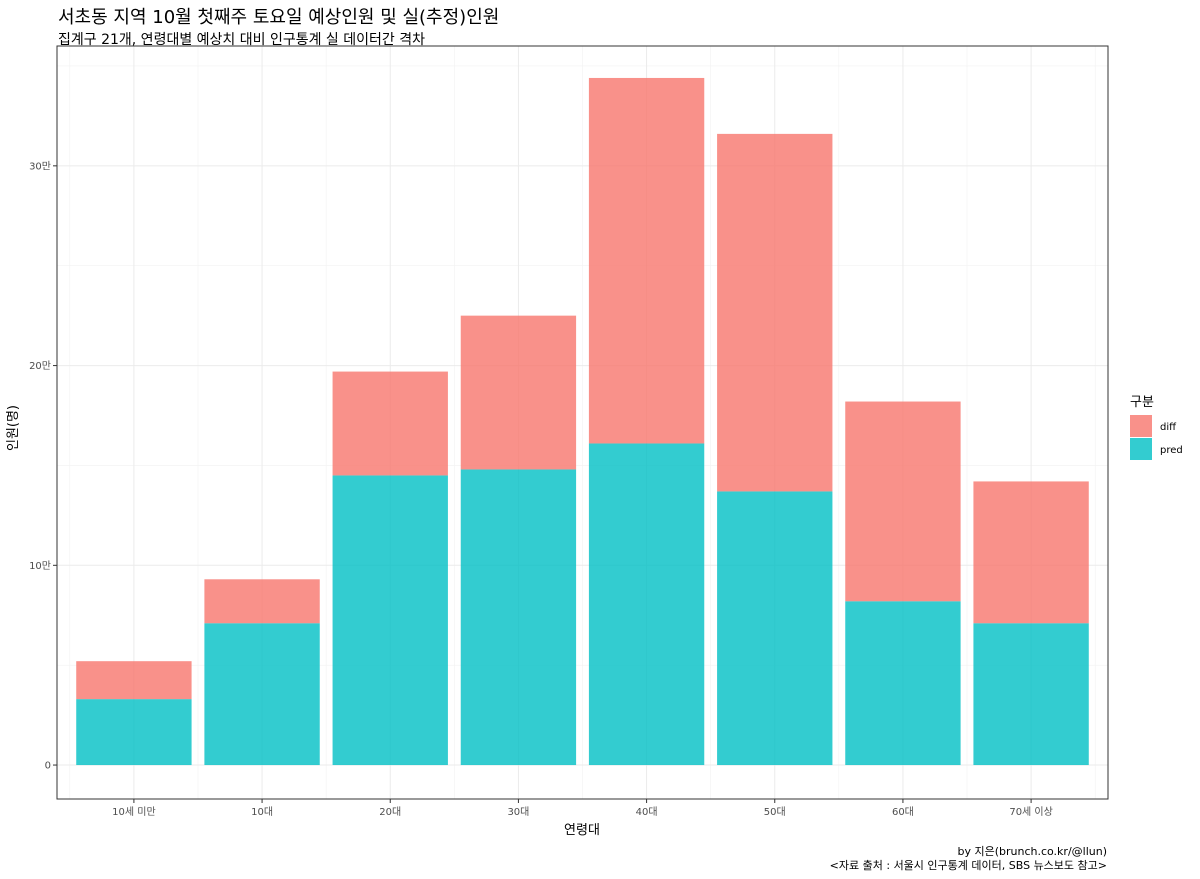  I want to click on x-tick-label: 60대, so click(903, 812).